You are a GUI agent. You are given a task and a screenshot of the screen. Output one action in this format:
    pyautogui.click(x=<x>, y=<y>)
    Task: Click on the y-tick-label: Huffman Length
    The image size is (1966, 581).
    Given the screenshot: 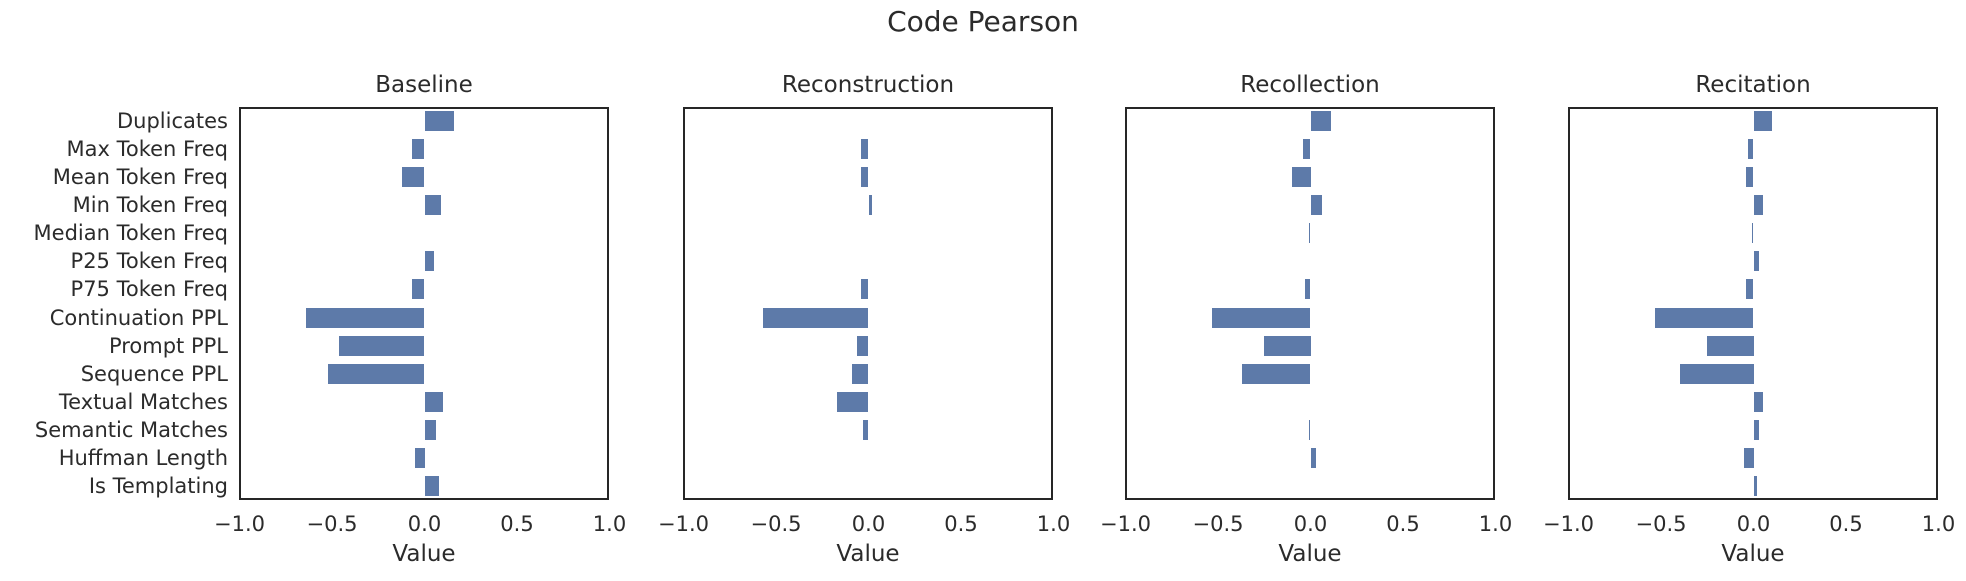 What is the action you would take?
    pyautogui.click(x=143, y=457)
    